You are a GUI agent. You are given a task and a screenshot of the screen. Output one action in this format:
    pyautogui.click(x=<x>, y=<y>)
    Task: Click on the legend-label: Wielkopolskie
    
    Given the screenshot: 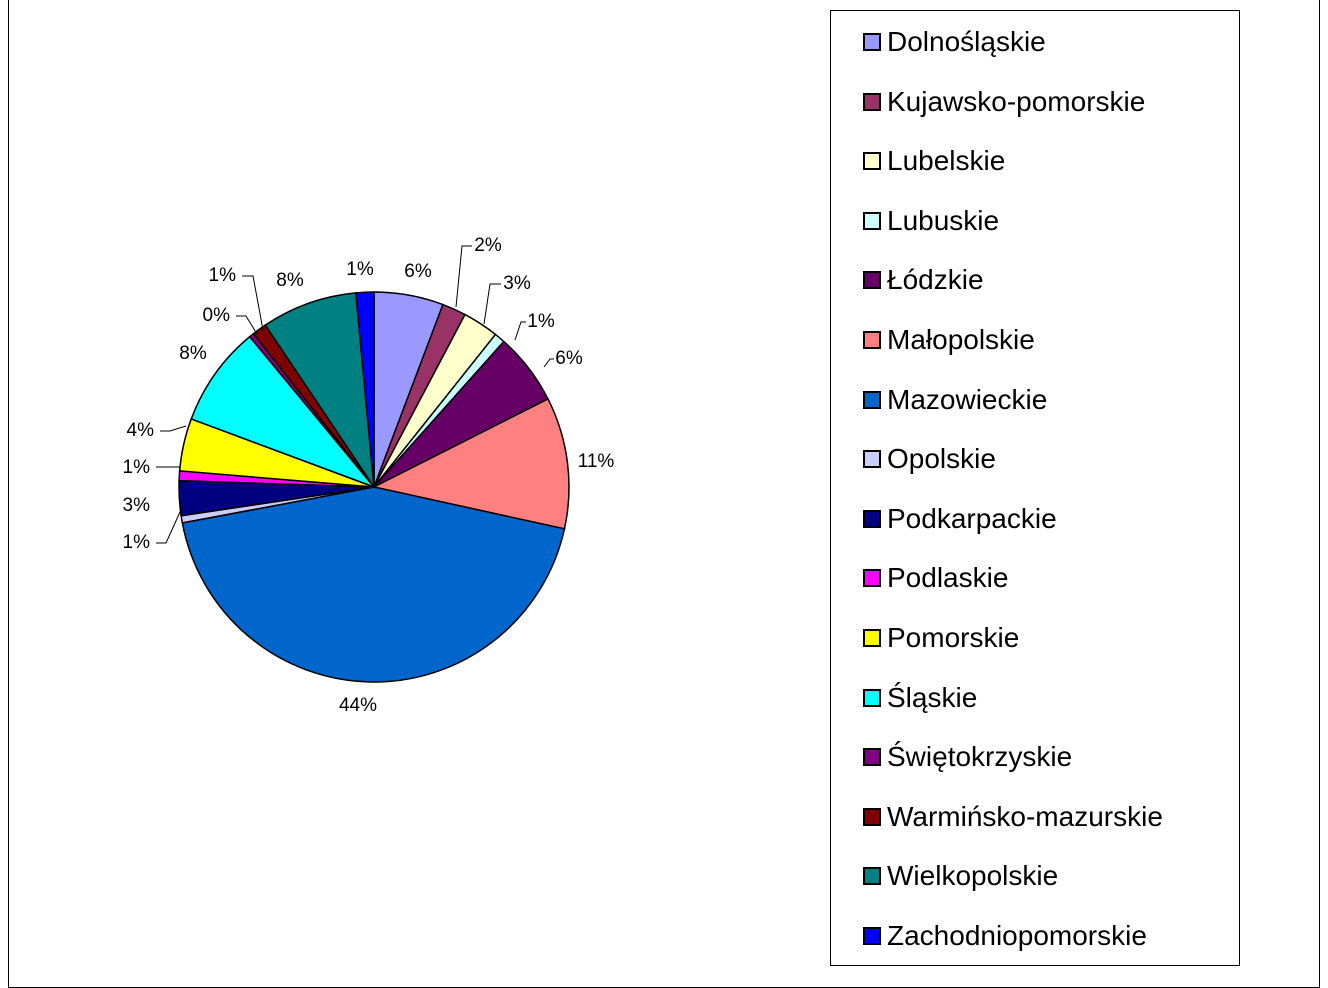 What is the action you would take?
    pyautogui.click(x=973, y=876)
    